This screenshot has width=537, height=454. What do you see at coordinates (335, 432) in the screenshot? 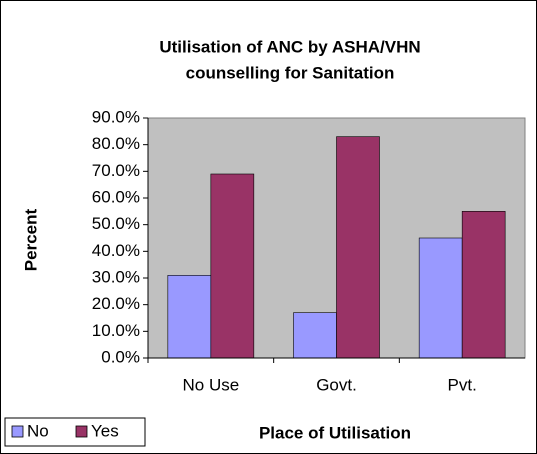
I see `x-axis-title: Place of Utilisation` at bounding box center [335, 432].